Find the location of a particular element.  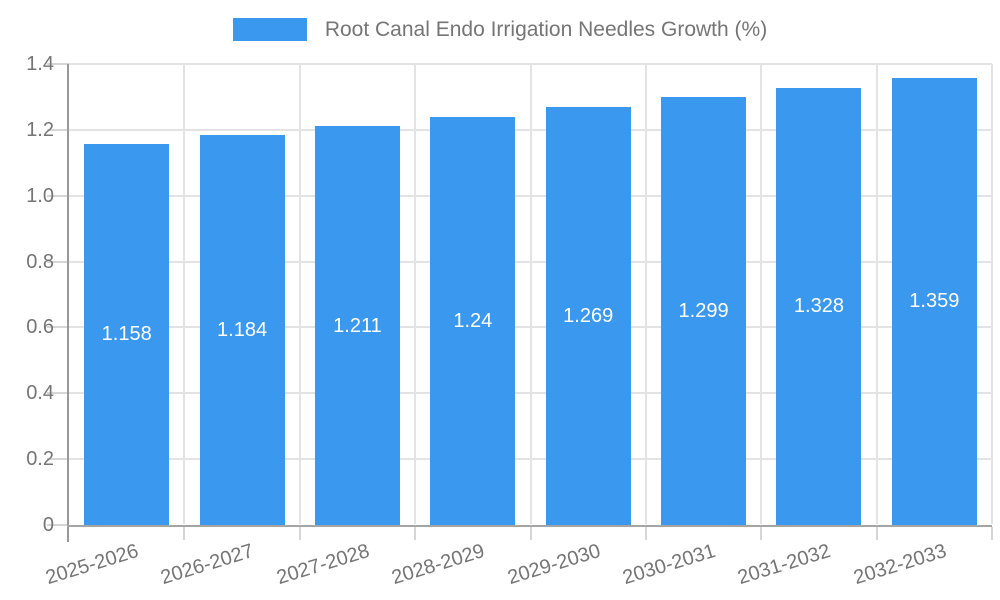

x-tick-label: 2027-2028 is located at coordinates (322, 565).